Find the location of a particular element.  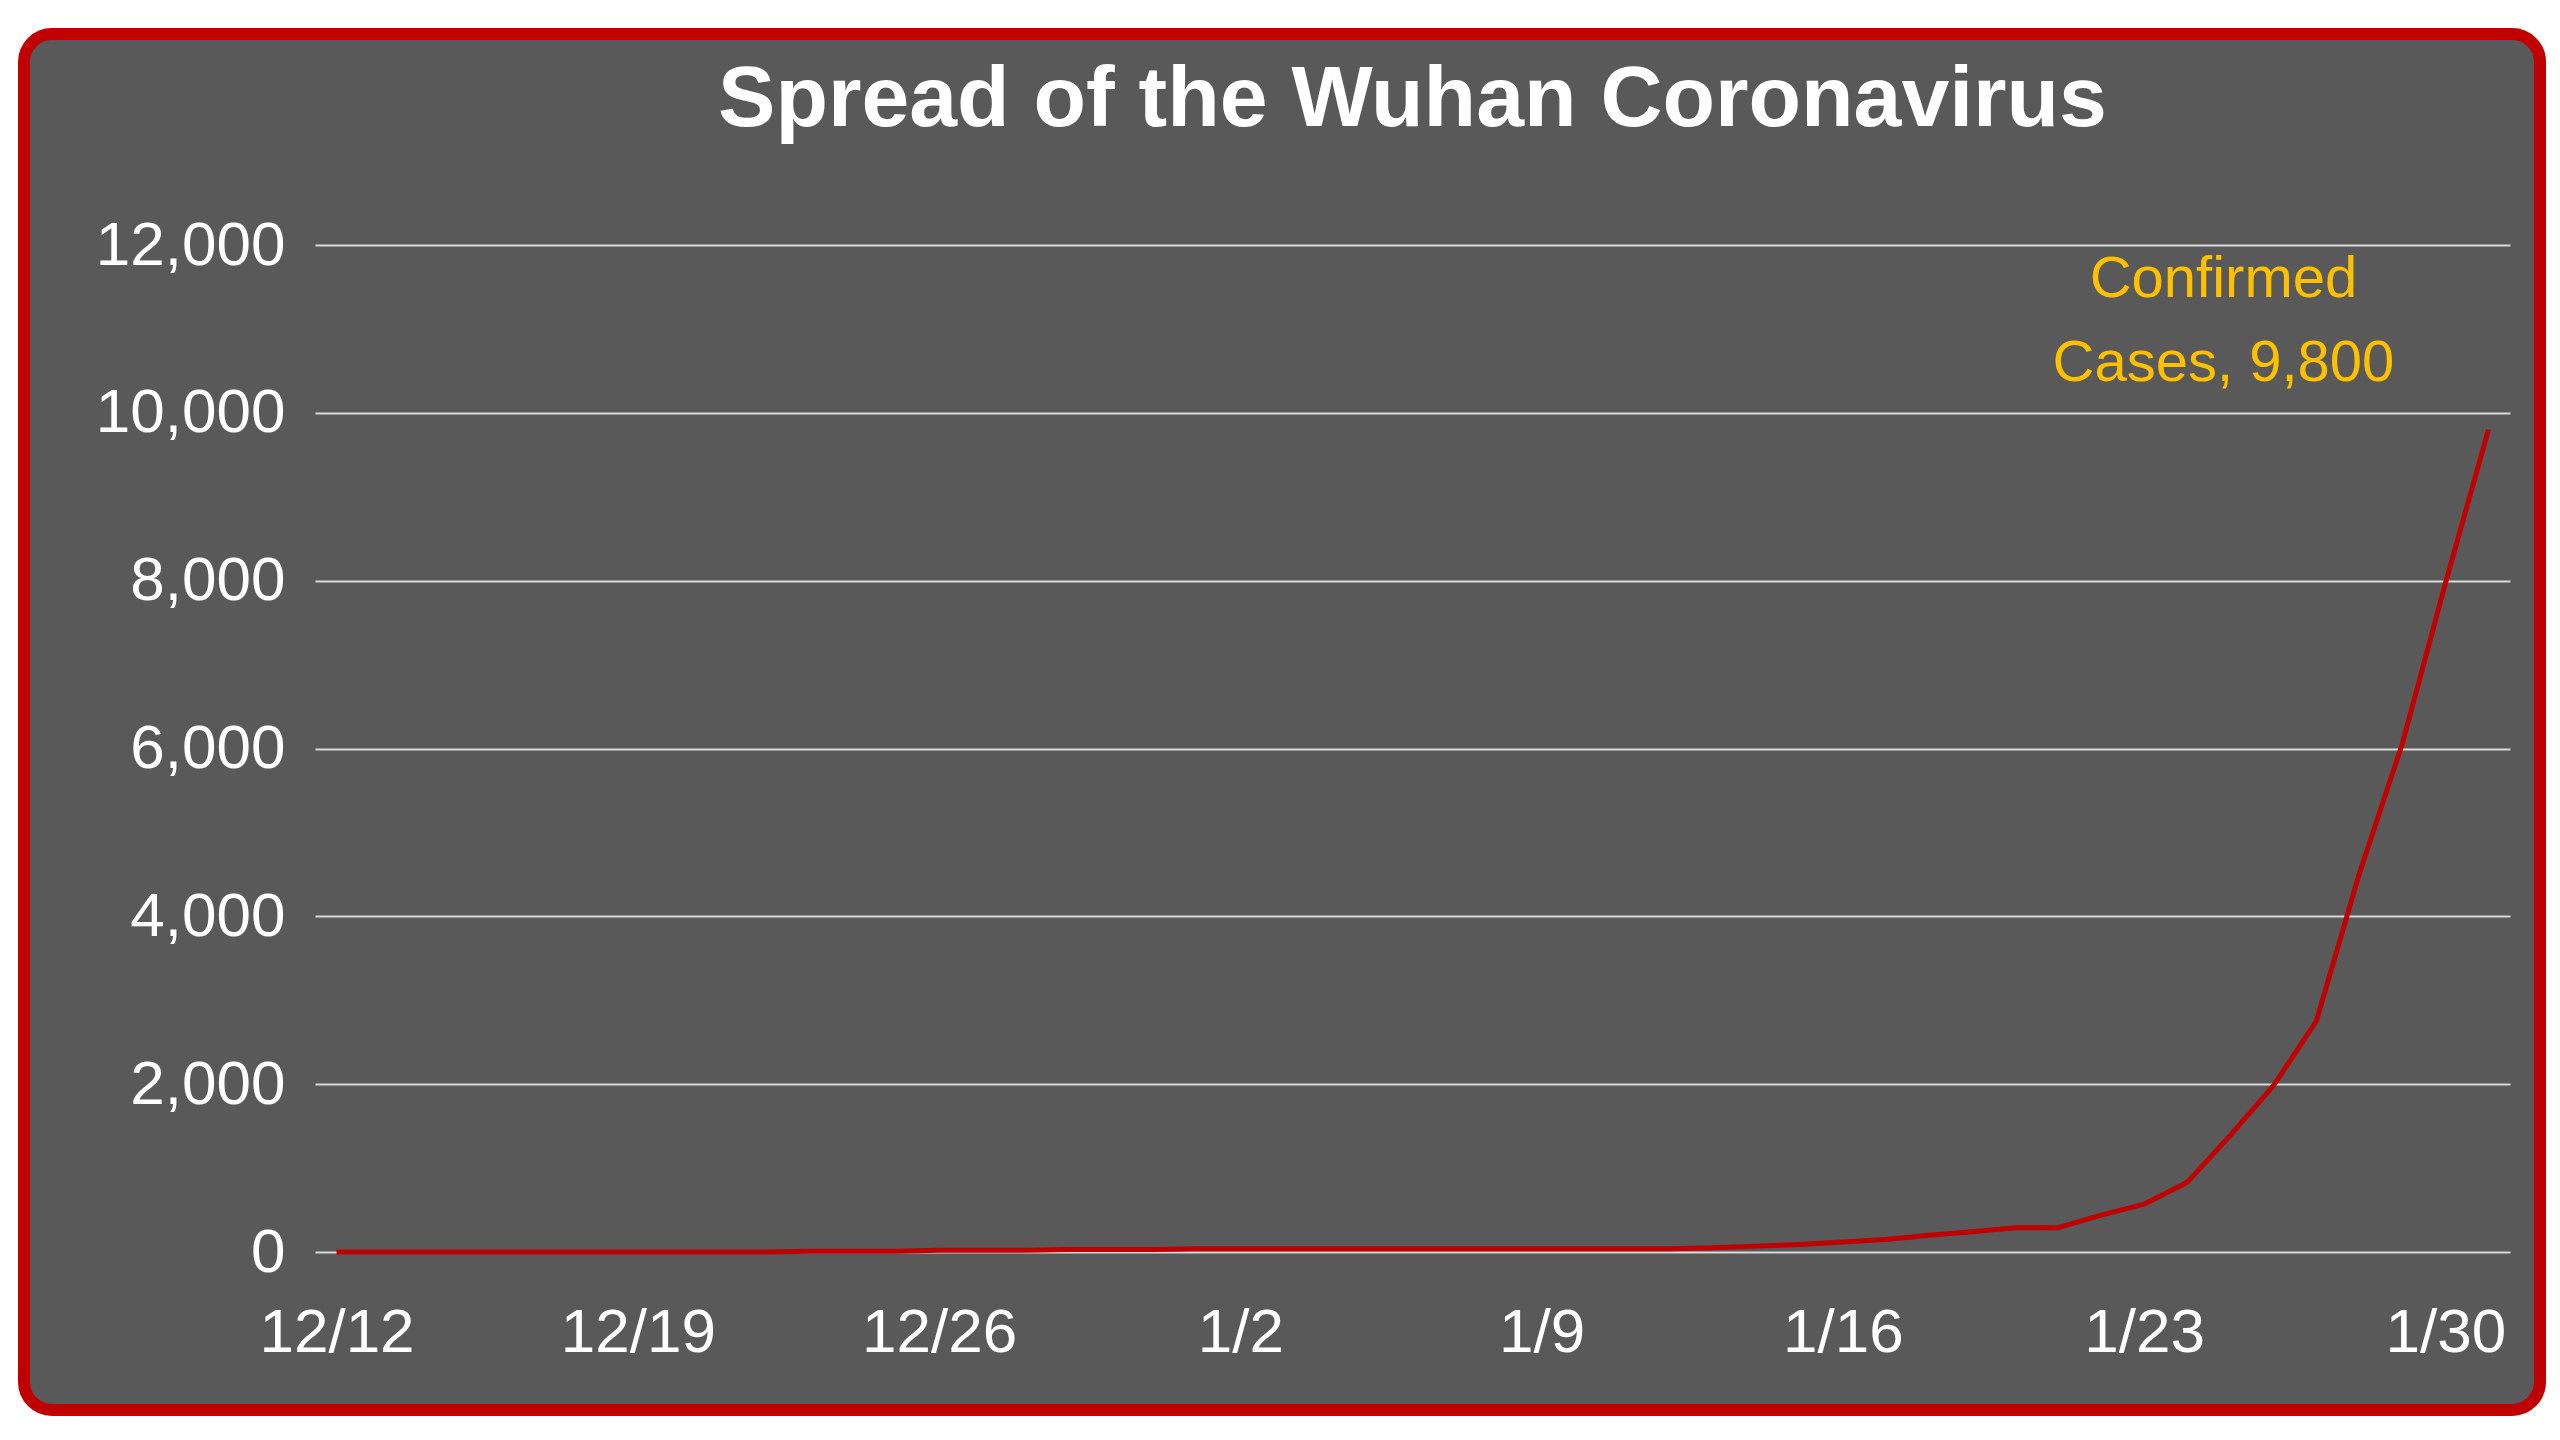

x-tick-label: 12/12 is located at coordinates (337, 1330).